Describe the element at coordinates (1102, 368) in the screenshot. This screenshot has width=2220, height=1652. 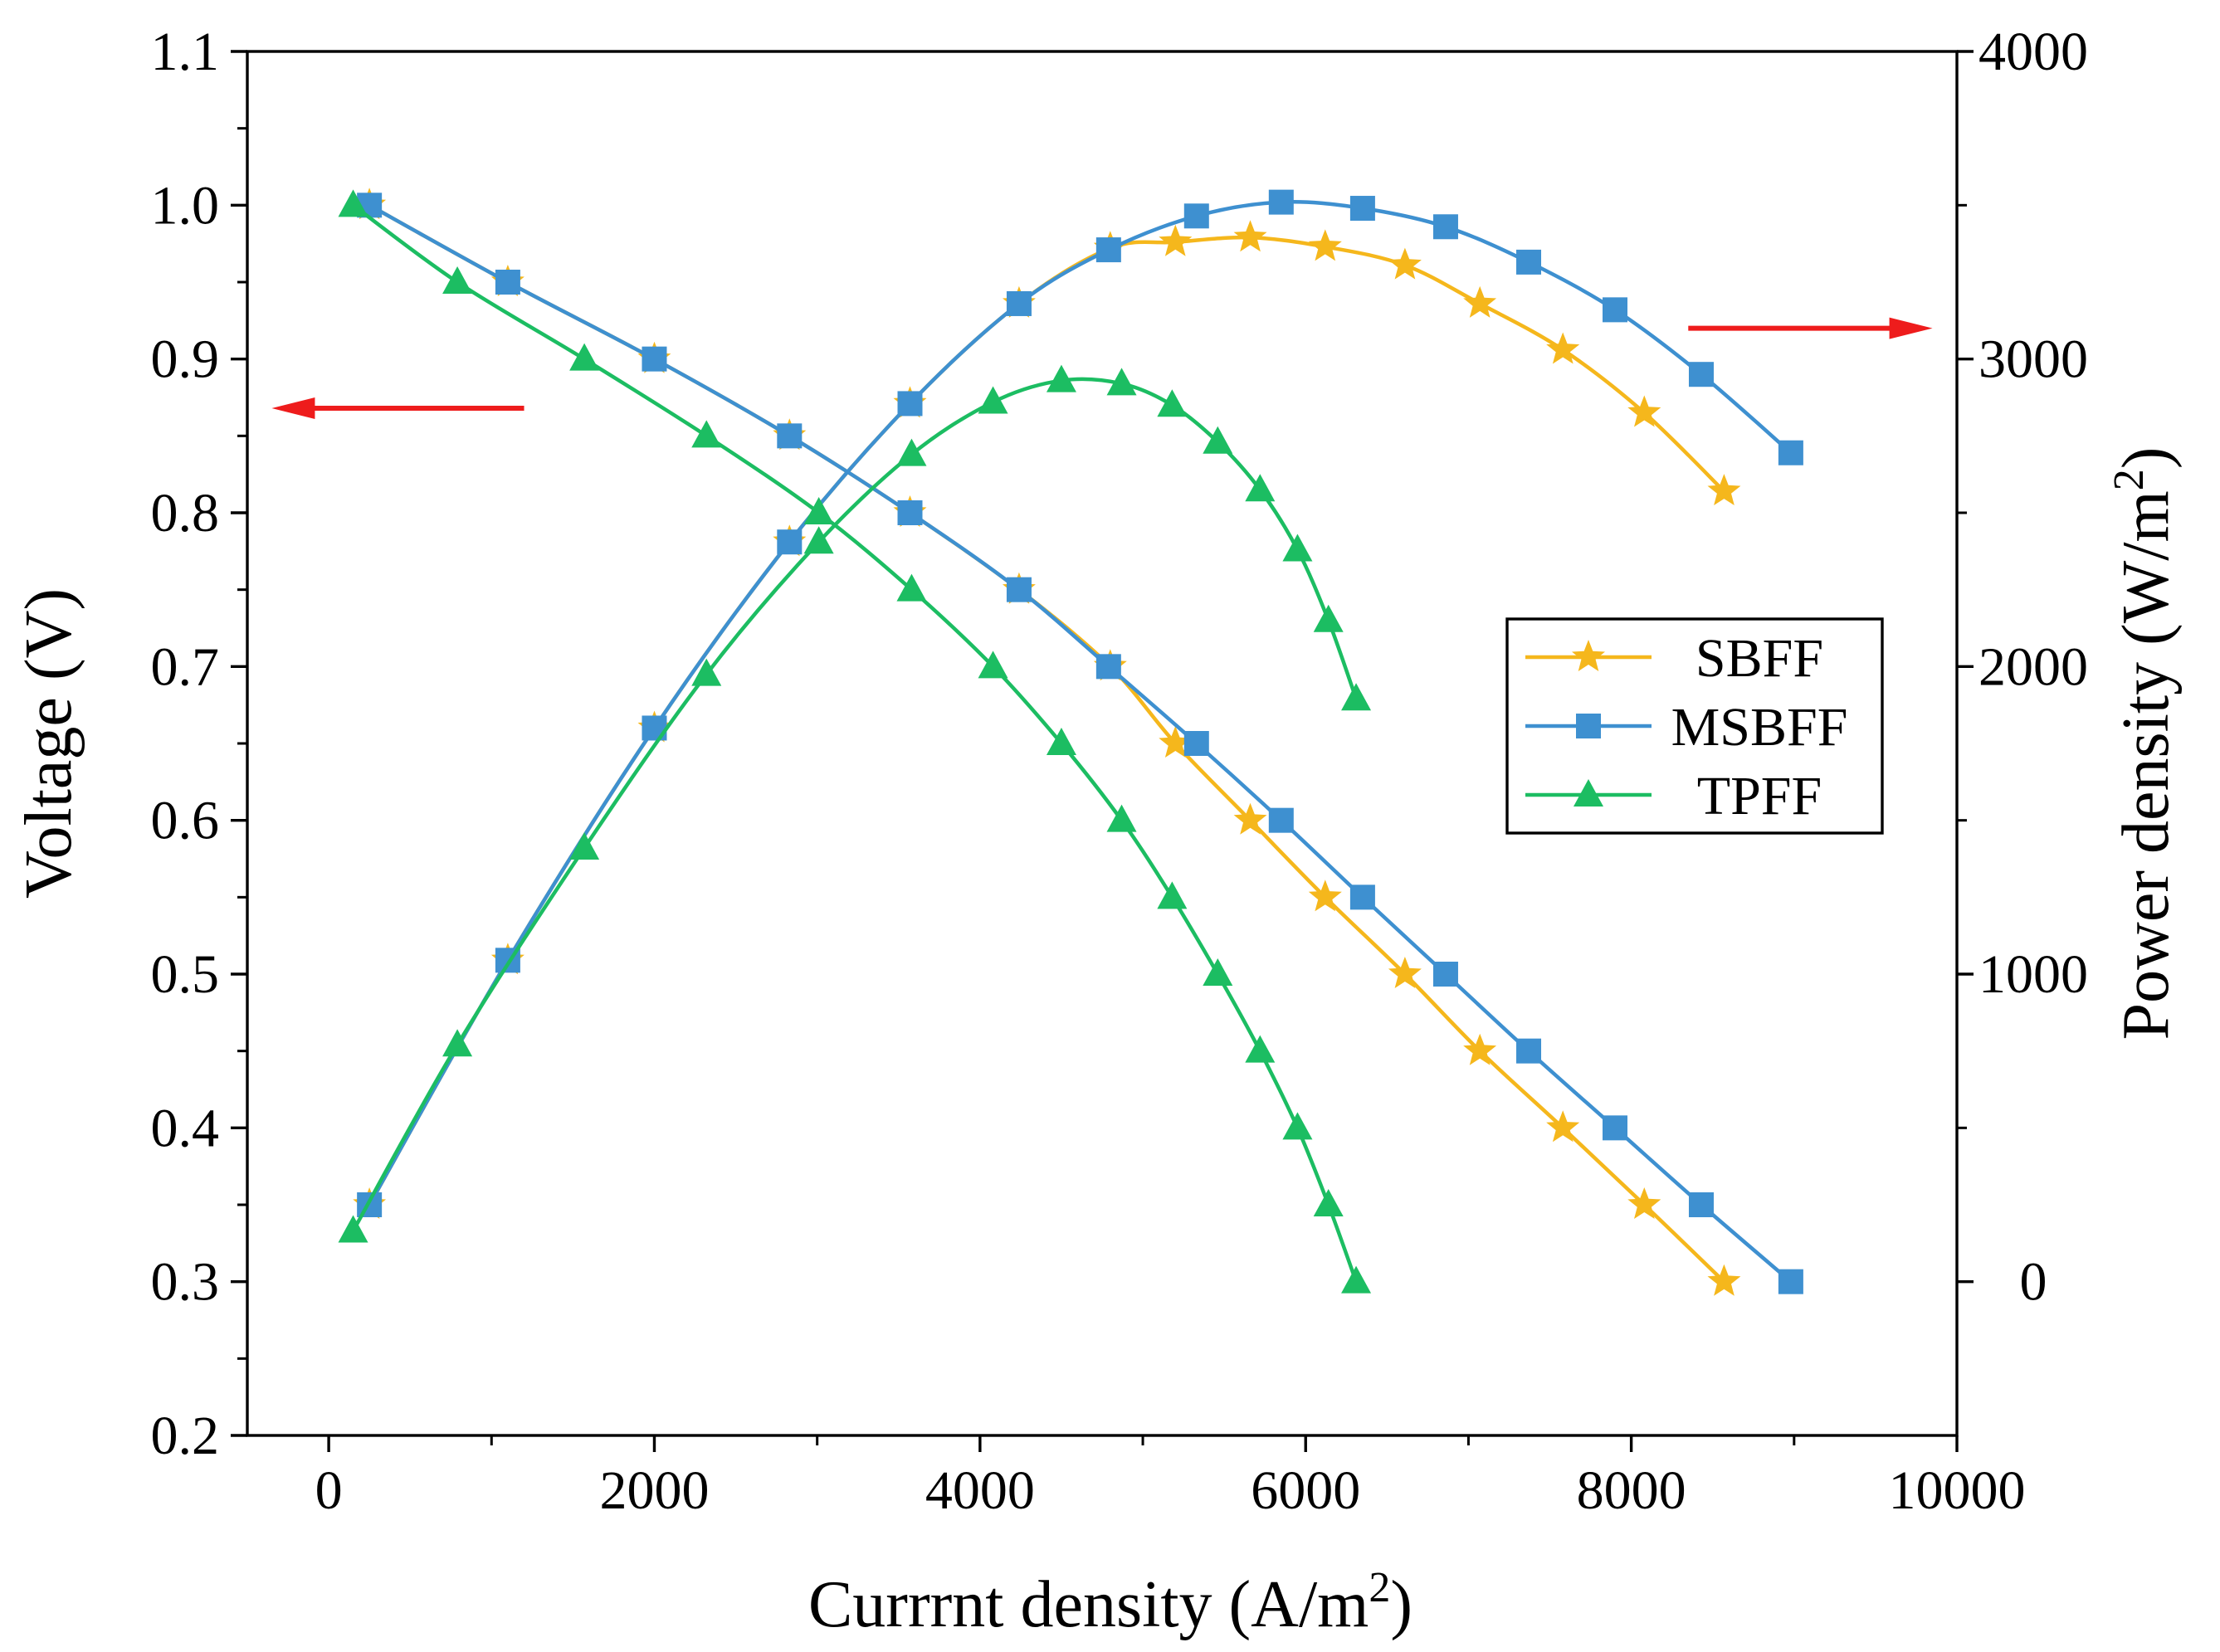
I see `annotations` at that location.